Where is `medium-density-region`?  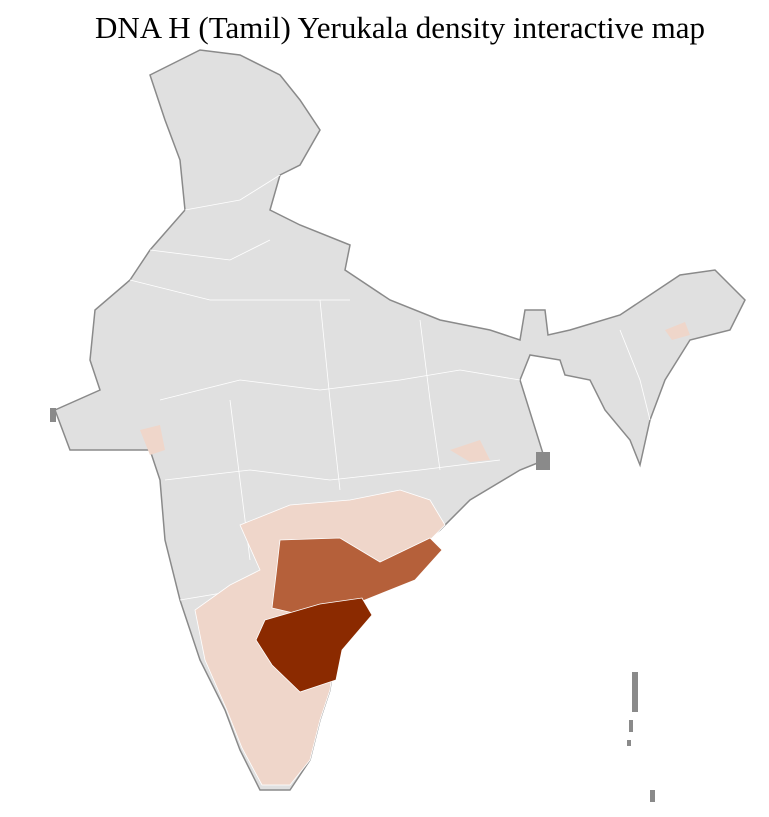
medium-density-region is located at coordinates (357, 578).